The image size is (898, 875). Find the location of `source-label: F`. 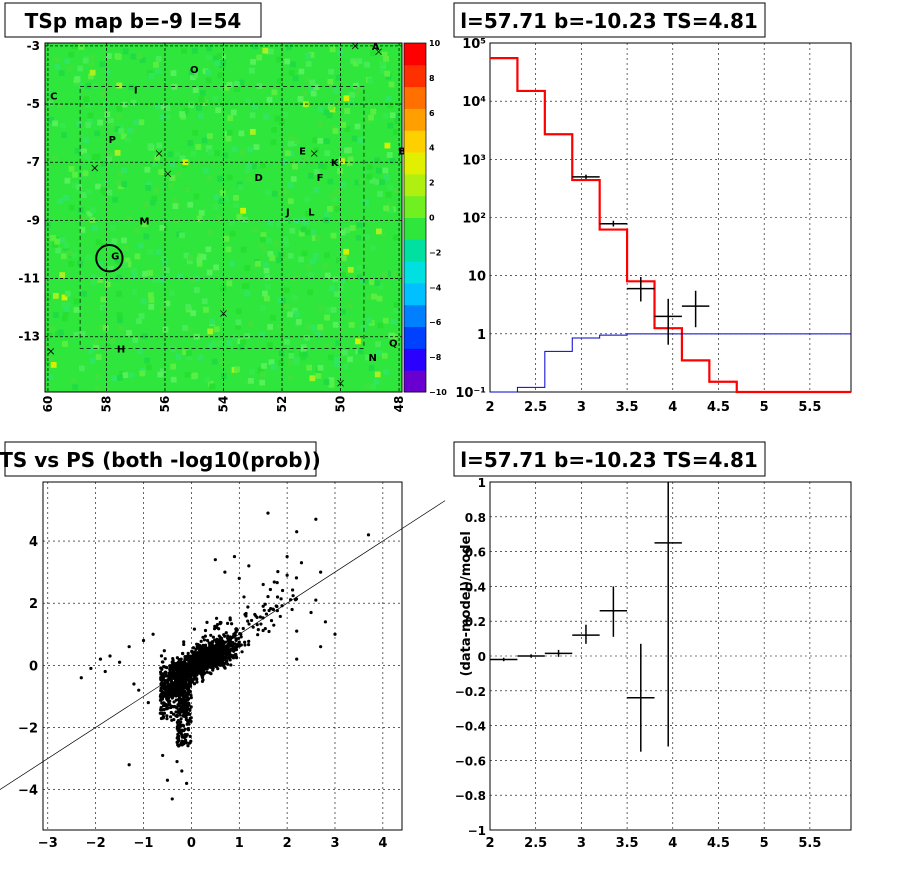

source-label: F is located at coordinates (320, 178).